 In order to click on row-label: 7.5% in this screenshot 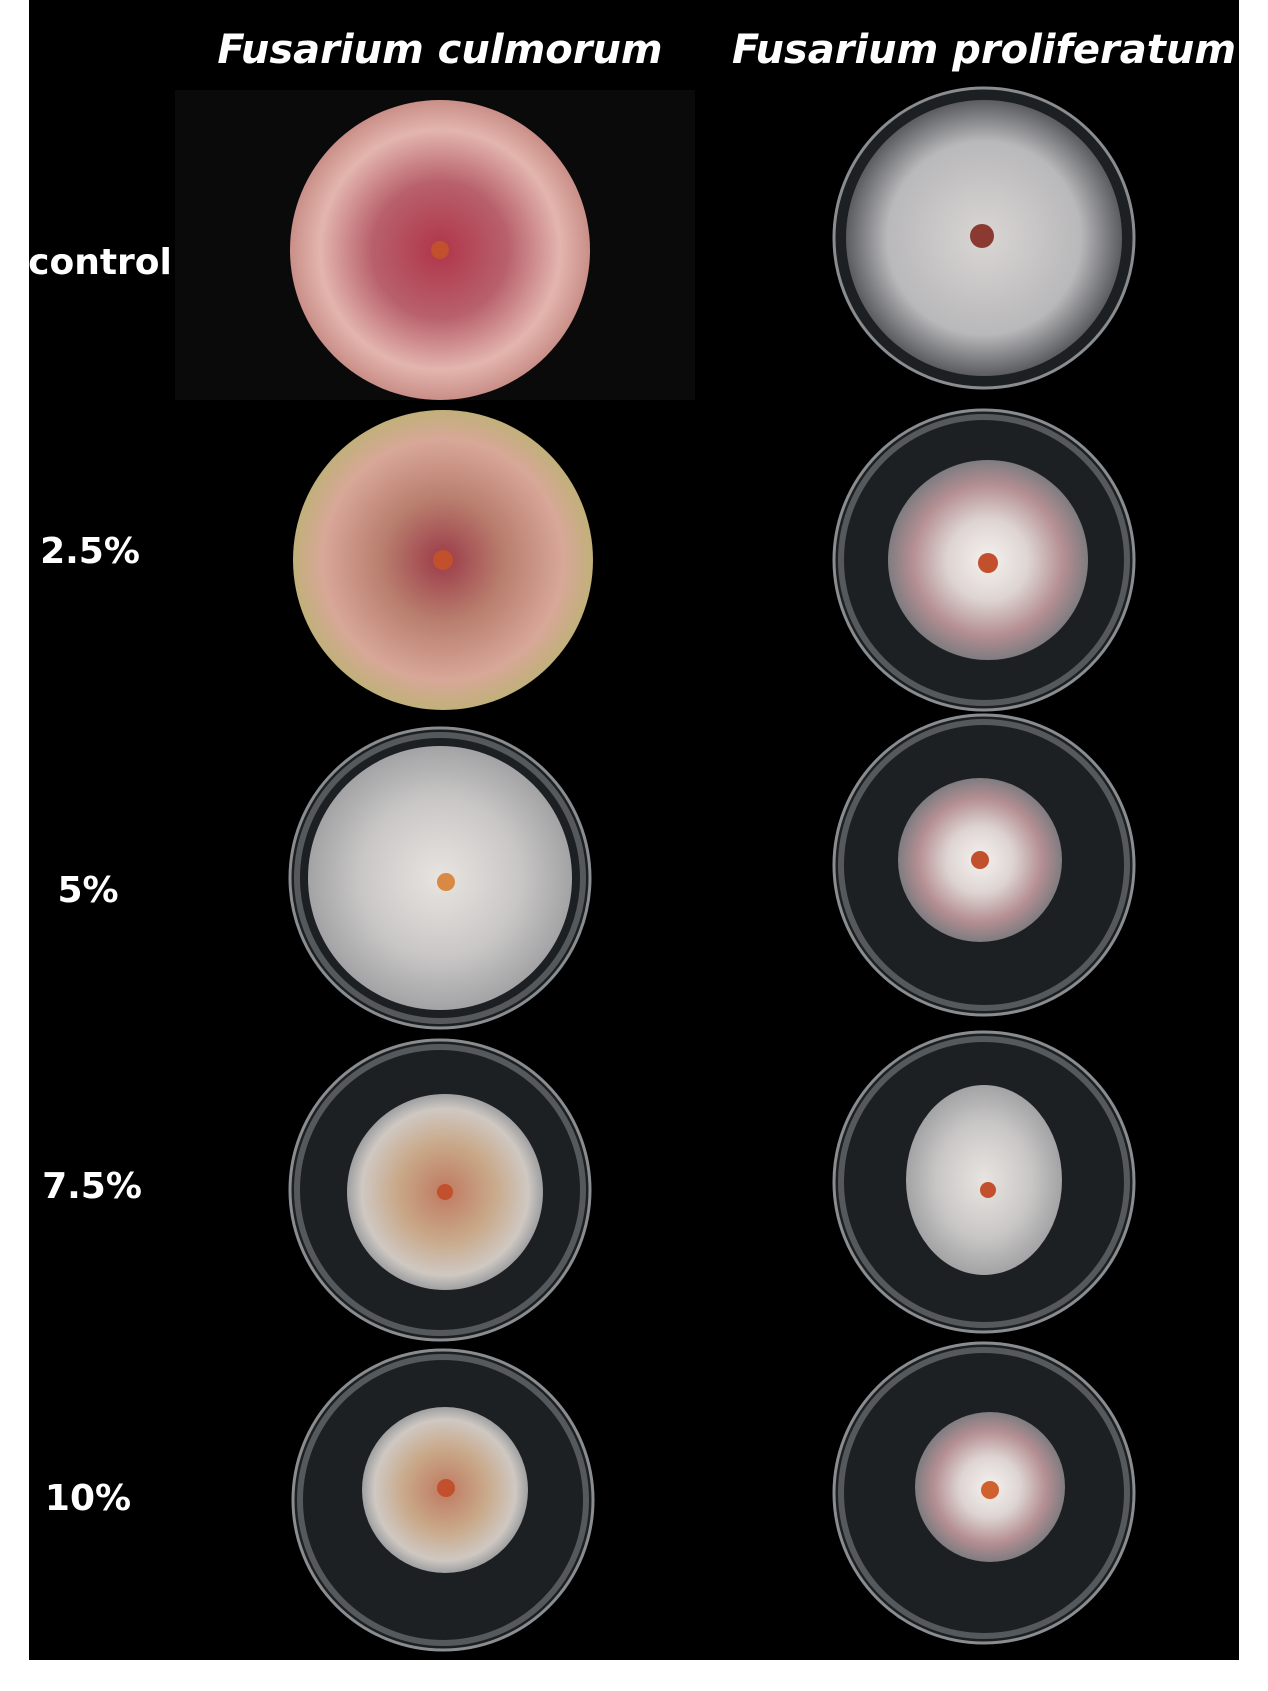, I will do `click(92, 1186)`.